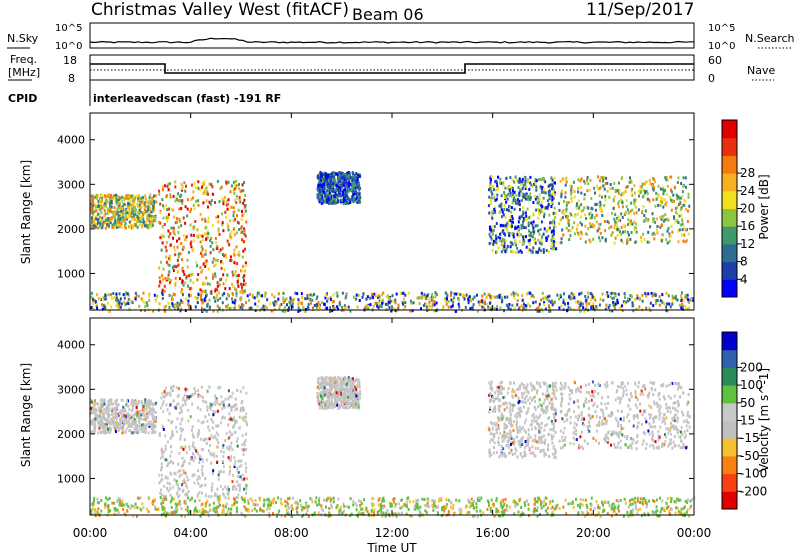 The image size is (800, 554). Describe the element at coordinates (392, 35) in the screenshot. I see `noise-panel-frame` at that location.